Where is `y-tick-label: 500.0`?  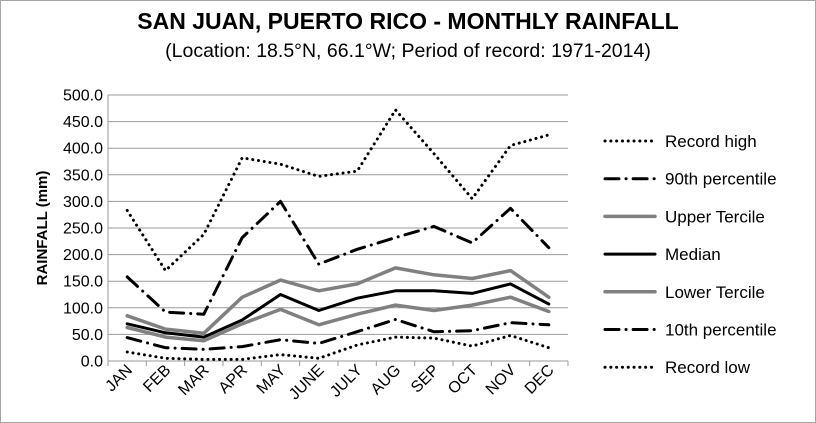 y-tick-label: 500.0 is located at coordinates (83, 96).